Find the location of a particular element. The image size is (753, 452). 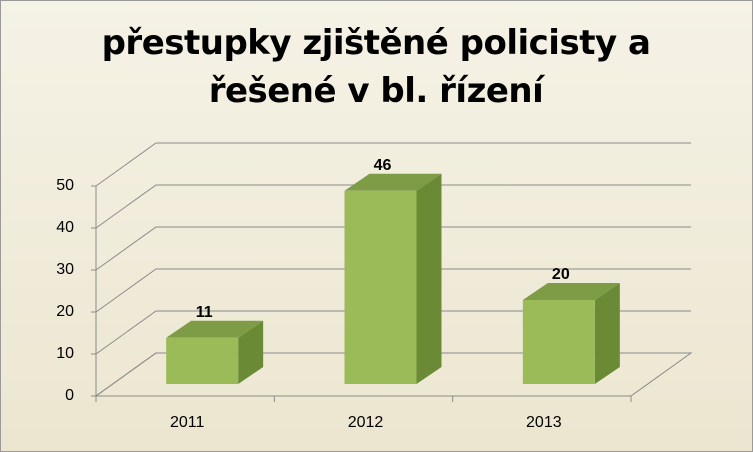

y-tick-label: 50 is located at coordinates (65, 185).